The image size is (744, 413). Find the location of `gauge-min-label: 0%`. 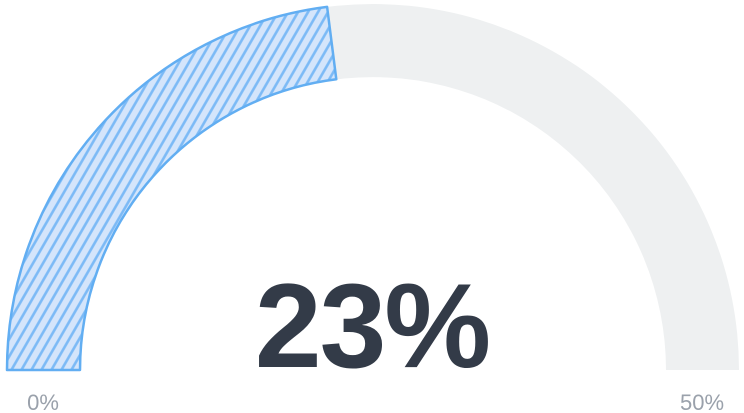

gauge-min-label: 0% is located at coordinates (43, 401).